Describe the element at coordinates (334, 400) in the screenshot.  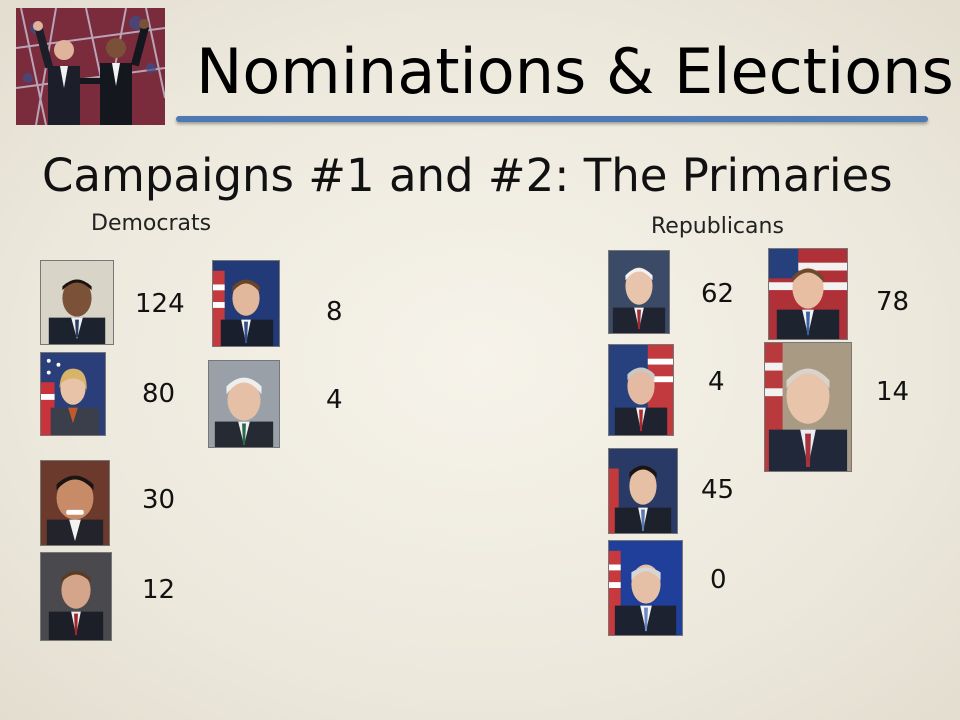
I see `democrat-count: 4` at that location.